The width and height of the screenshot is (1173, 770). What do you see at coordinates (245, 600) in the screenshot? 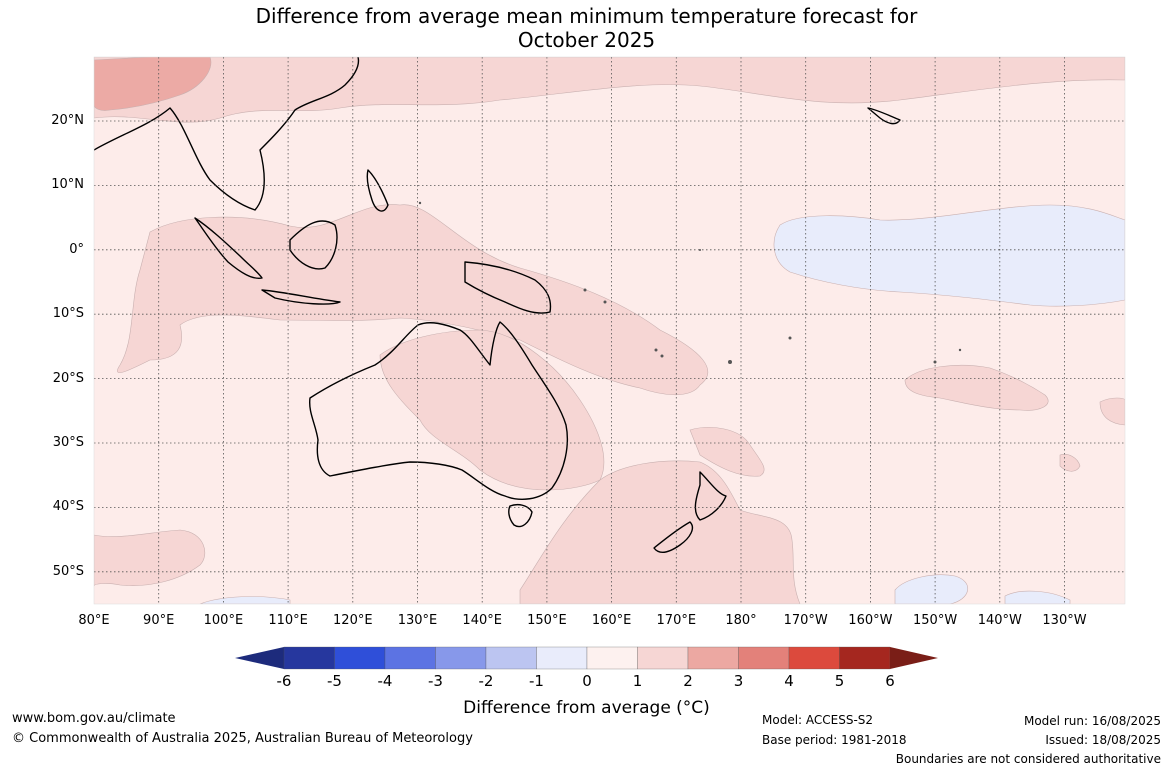
I see `anomaly-patch-far-south-west` at bounding box center [245, 600].